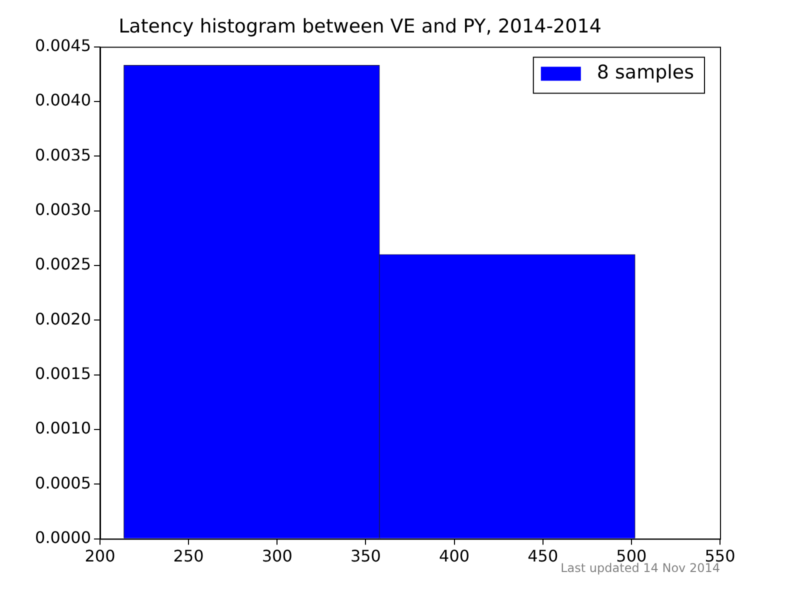 The width and height of the screenshot is (800, 600). Describe the element at coordinates (63, 537) in the screenshot. I see `y-tick-label: 0.0000` at that location.